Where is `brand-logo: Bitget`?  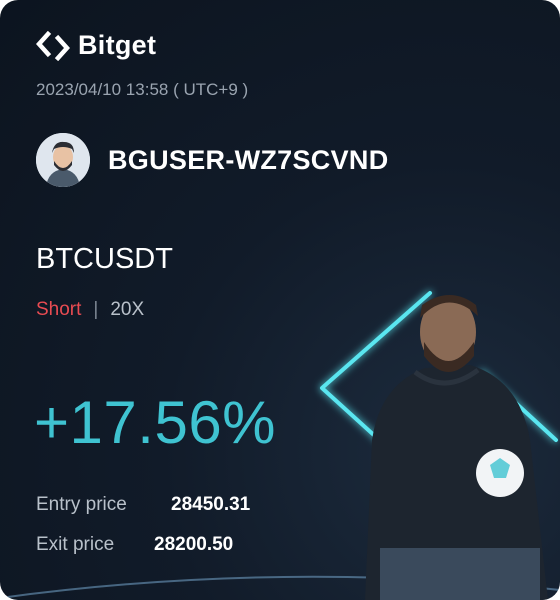 brand-logo: Bitget is located at coordinates (96, 45).